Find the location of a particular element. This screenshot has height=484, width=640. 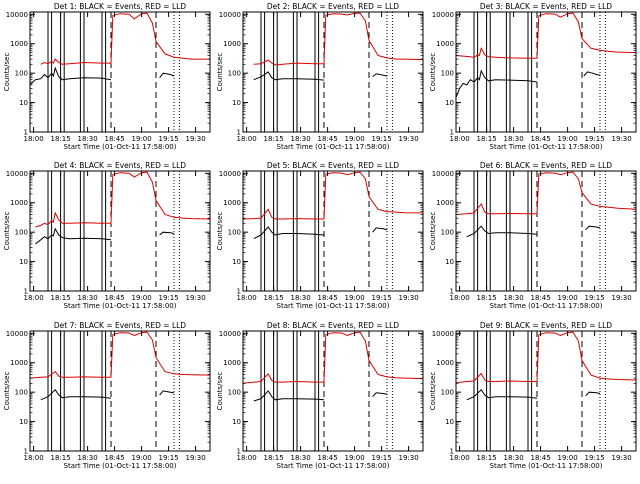

panel-title: Det 9: BLACK = Events, RED = LLD is located at coordinates (546, 325).